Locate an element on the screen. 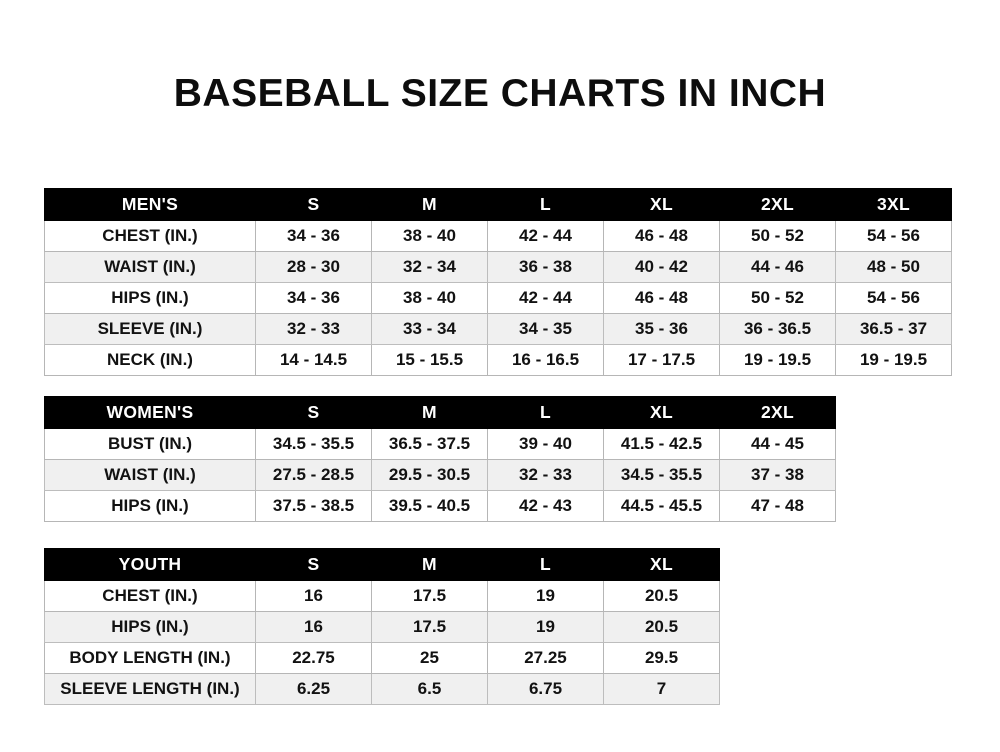 This screenshot has height=752, width=1000. measurement-cell: 7 is located at coordinates (661, 689).